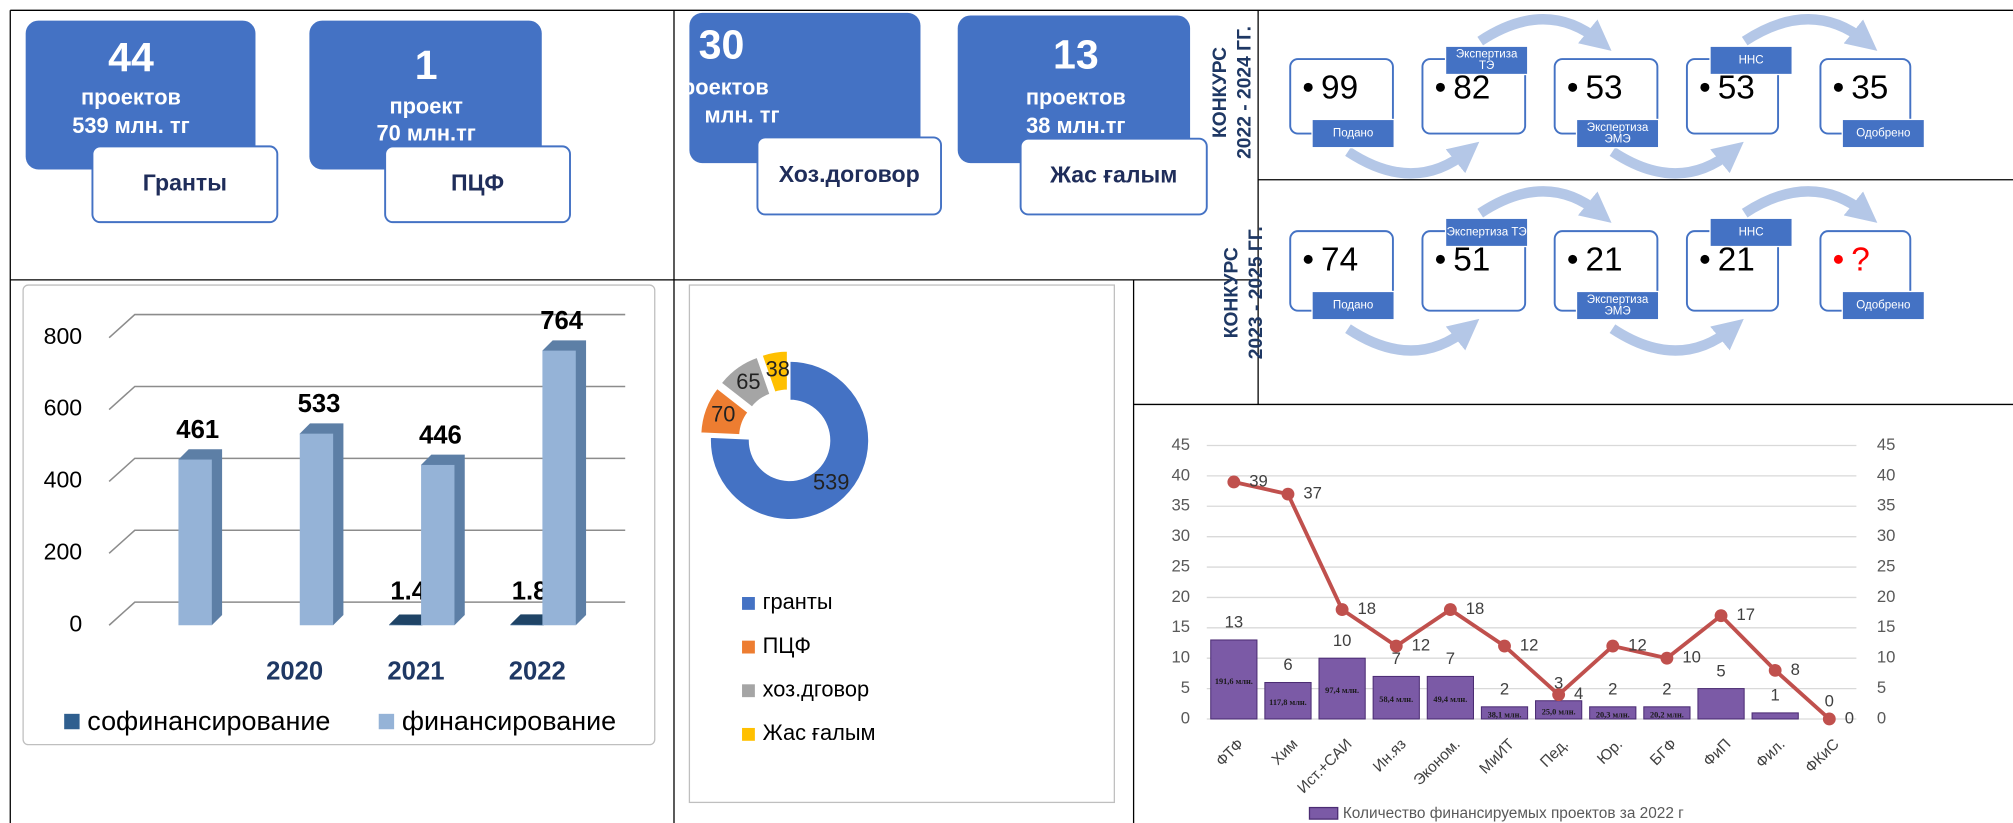  I want to click on data-label: 37, so click(1312, 493).